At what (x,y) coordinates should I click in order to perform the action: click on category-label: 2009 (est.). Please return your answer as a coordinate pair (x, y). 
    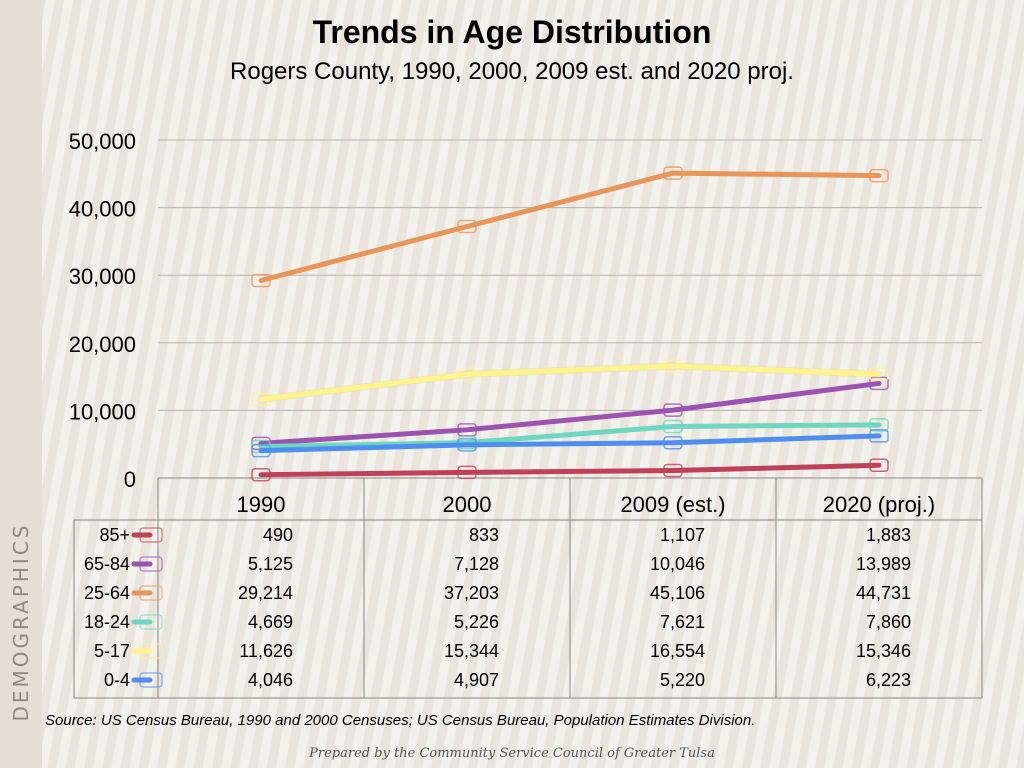
    Looking at the image, I should click on (672, 504).